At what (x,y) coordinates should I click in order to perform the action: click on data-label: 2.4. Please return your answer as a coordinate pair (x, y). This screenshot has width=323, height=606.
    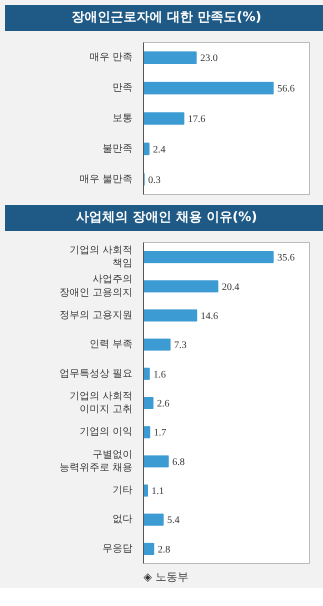
    Looking at the image, I should click on (159, 150).